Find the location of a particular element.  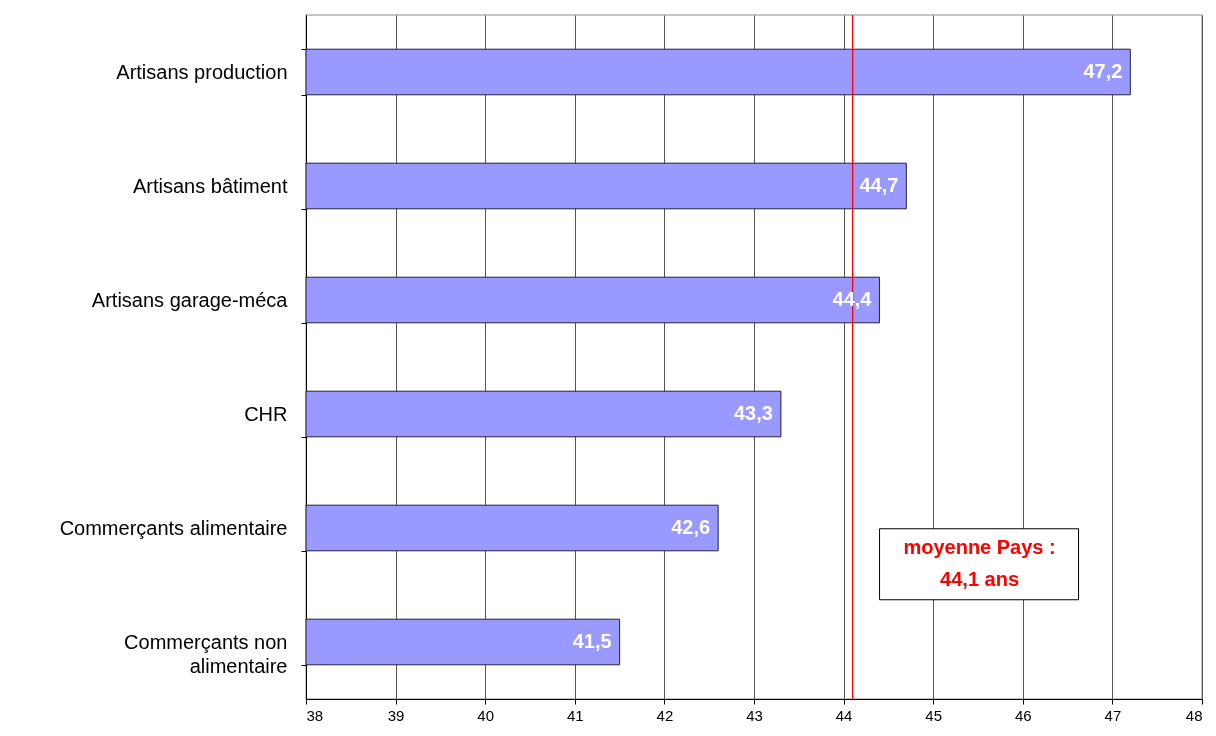

y-tick-label: Artisans garage-méca is located at coordinates (190, 299).